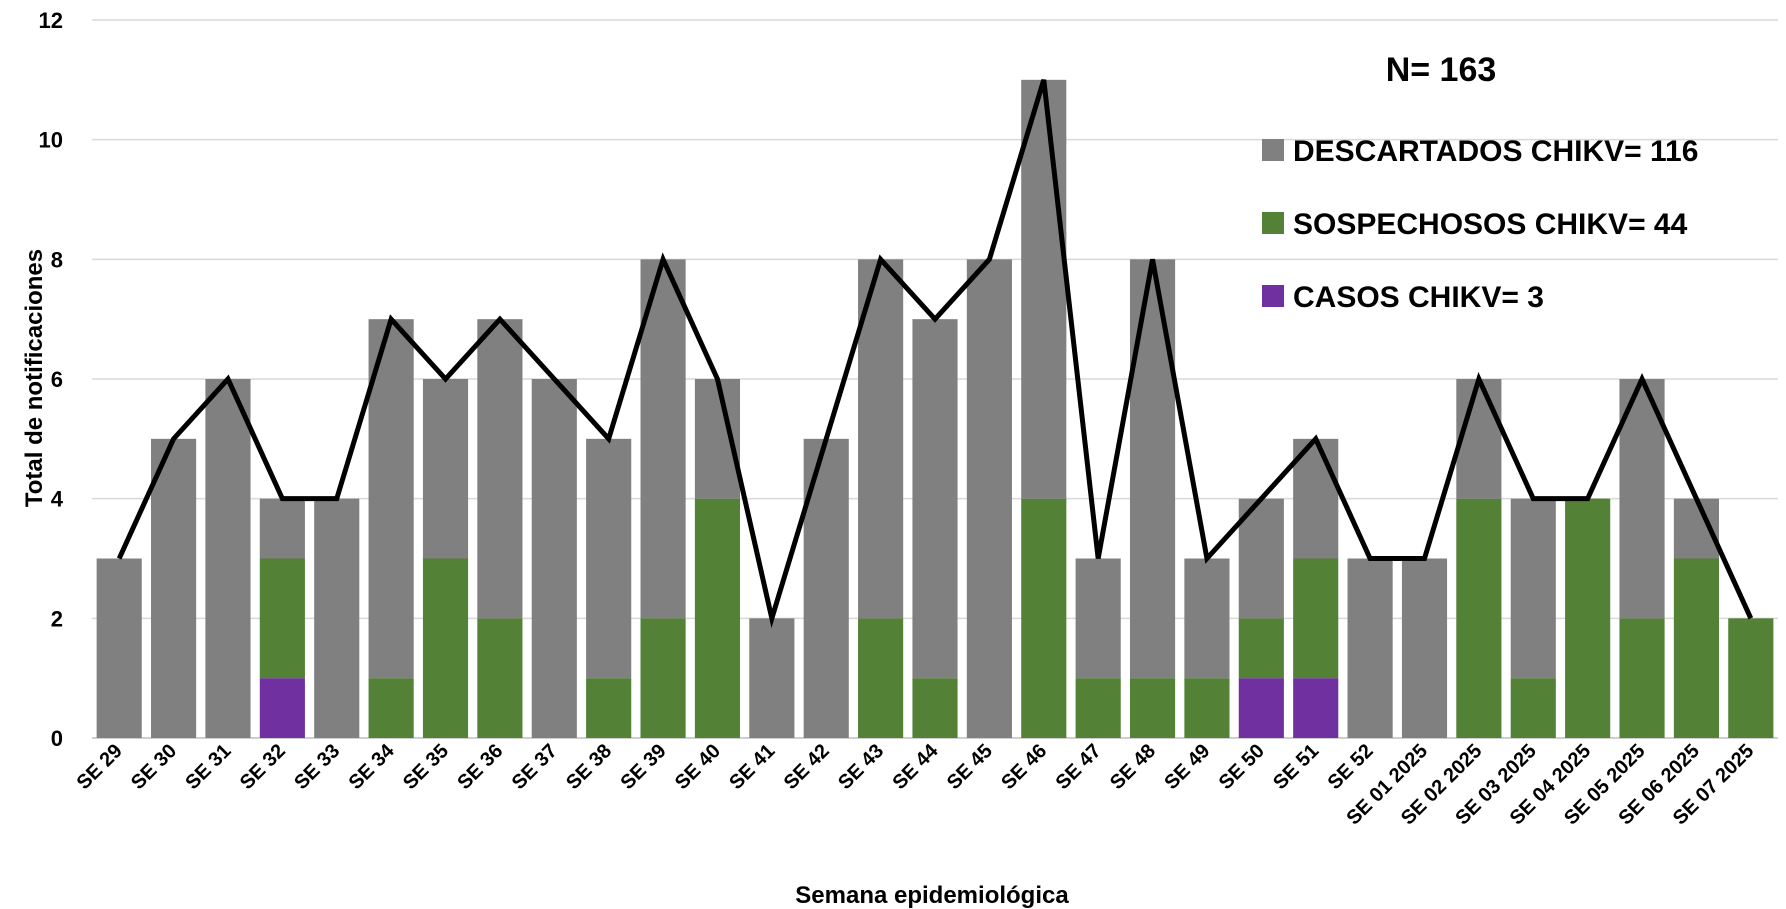  Describe the element at coordinates (1479, 618) in the screenshot. I see `bar-sospechosos-se-02-2025` at that location.